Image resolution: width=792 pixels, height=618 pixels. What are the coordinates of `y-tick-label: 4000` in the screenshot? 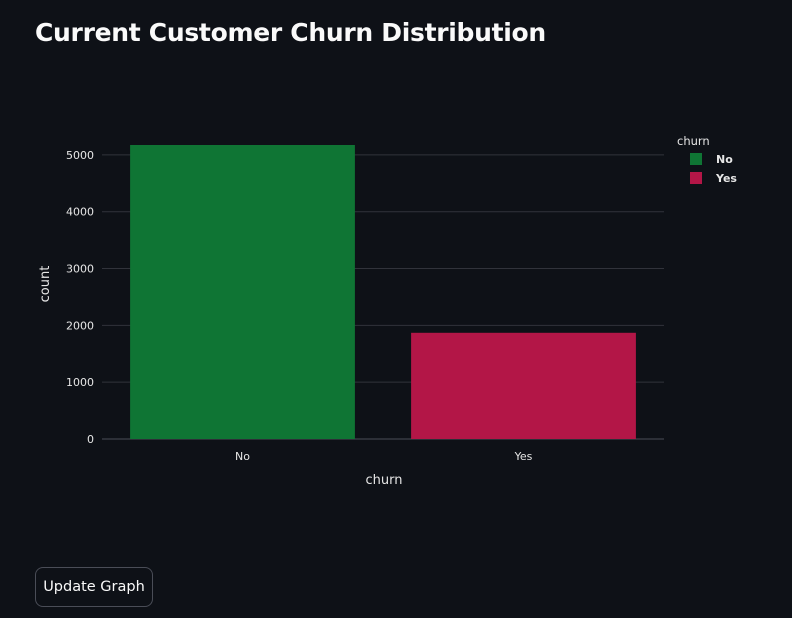 It's located at (80, 212).